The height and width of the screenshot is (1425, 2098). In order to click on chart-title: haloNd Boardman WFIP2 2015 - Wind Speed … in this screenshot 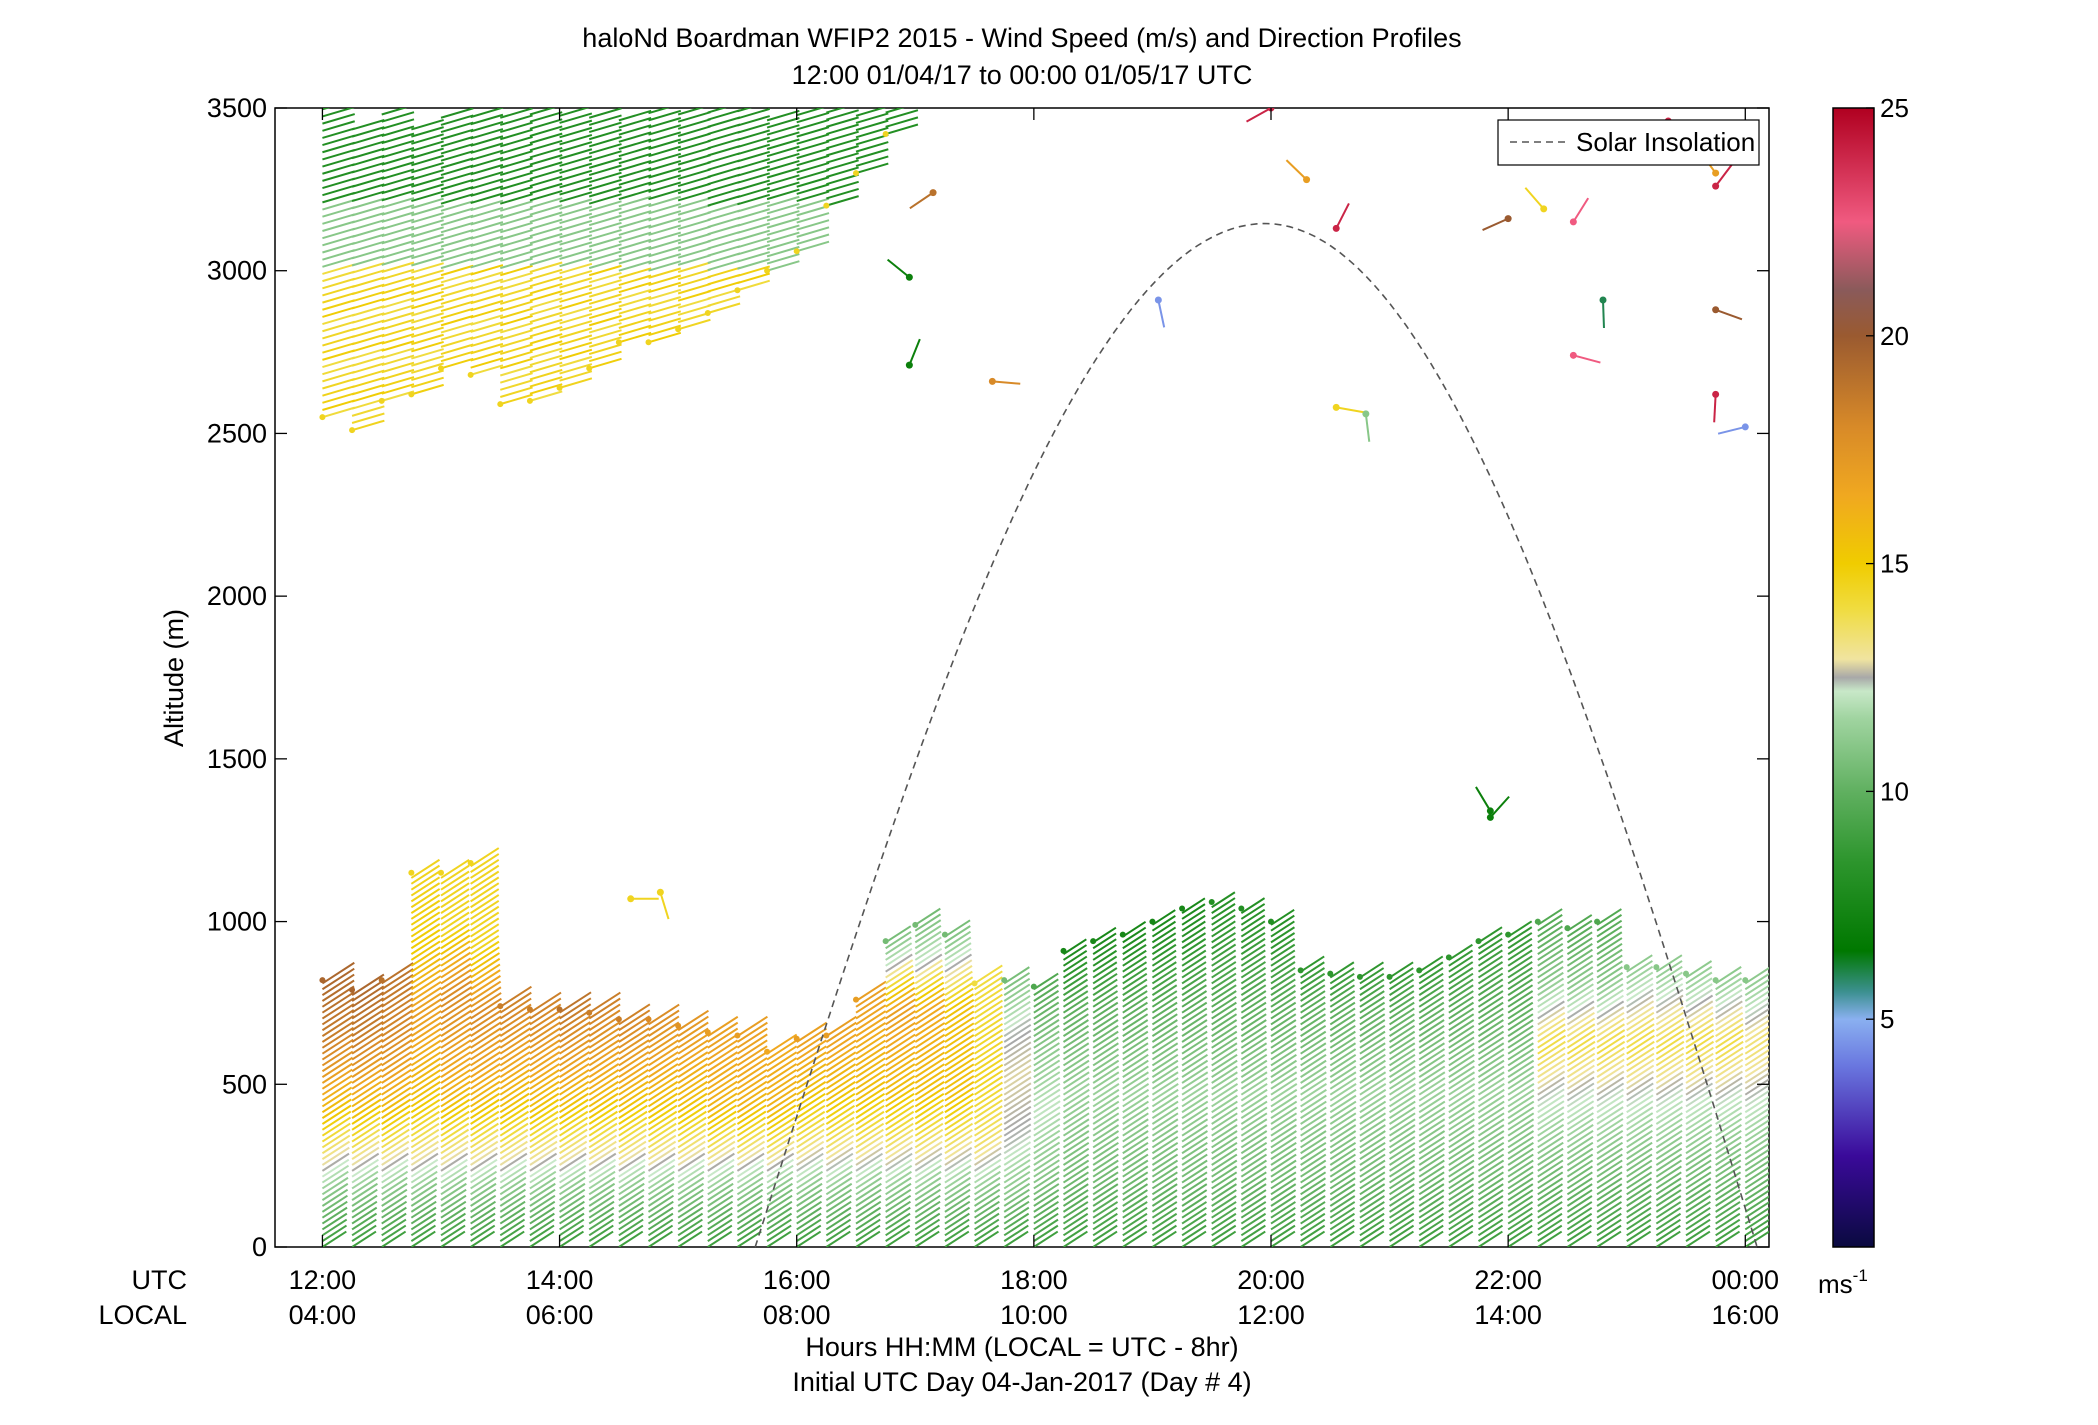, I will do `click(1021, 38)`.